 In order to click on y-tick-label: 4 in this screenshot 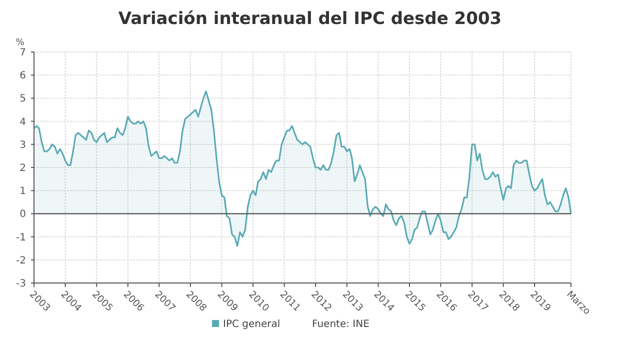, I will do `click(23, 122)`.